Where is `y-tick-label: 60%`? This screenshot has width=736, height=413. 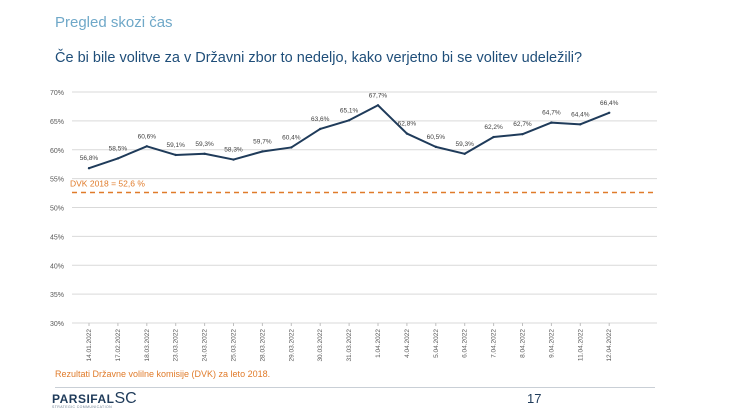 y-tick-label: 60% is located at coordinates (57, 151).